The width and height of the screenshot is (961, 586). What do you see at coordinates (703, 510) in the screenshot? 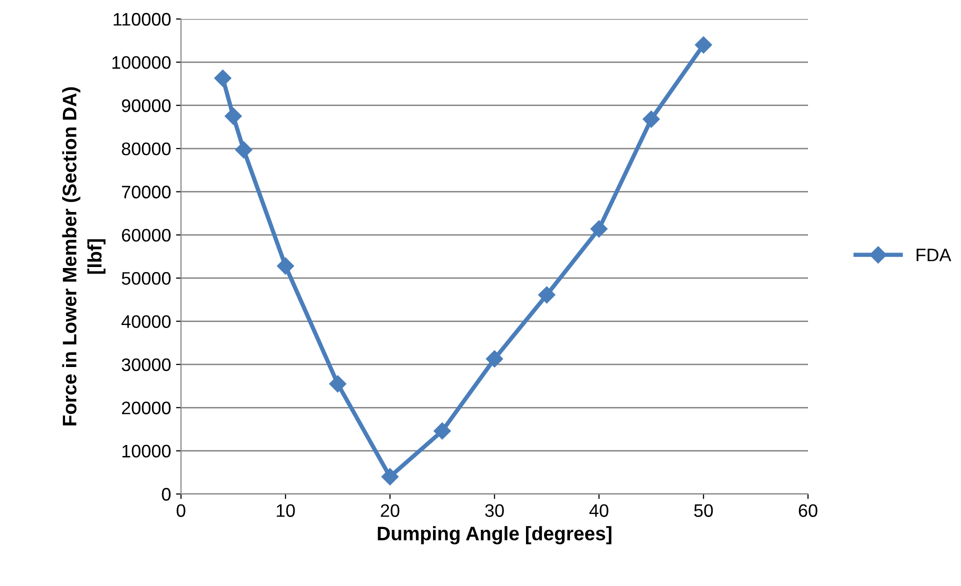
I see `x-tick-label: 50` at bounding box center [703, 510].